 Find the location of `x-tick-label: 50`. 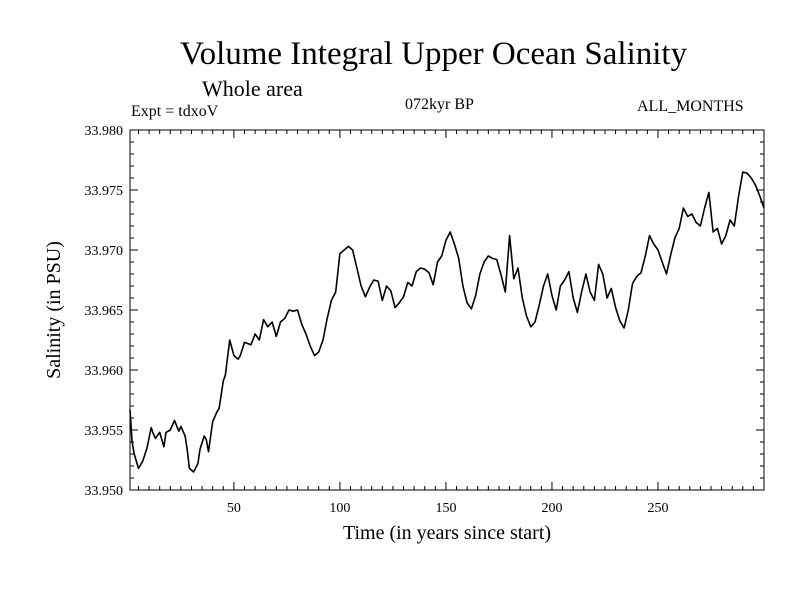

x-tick-label: 50 is located at coordinates (234, 508).